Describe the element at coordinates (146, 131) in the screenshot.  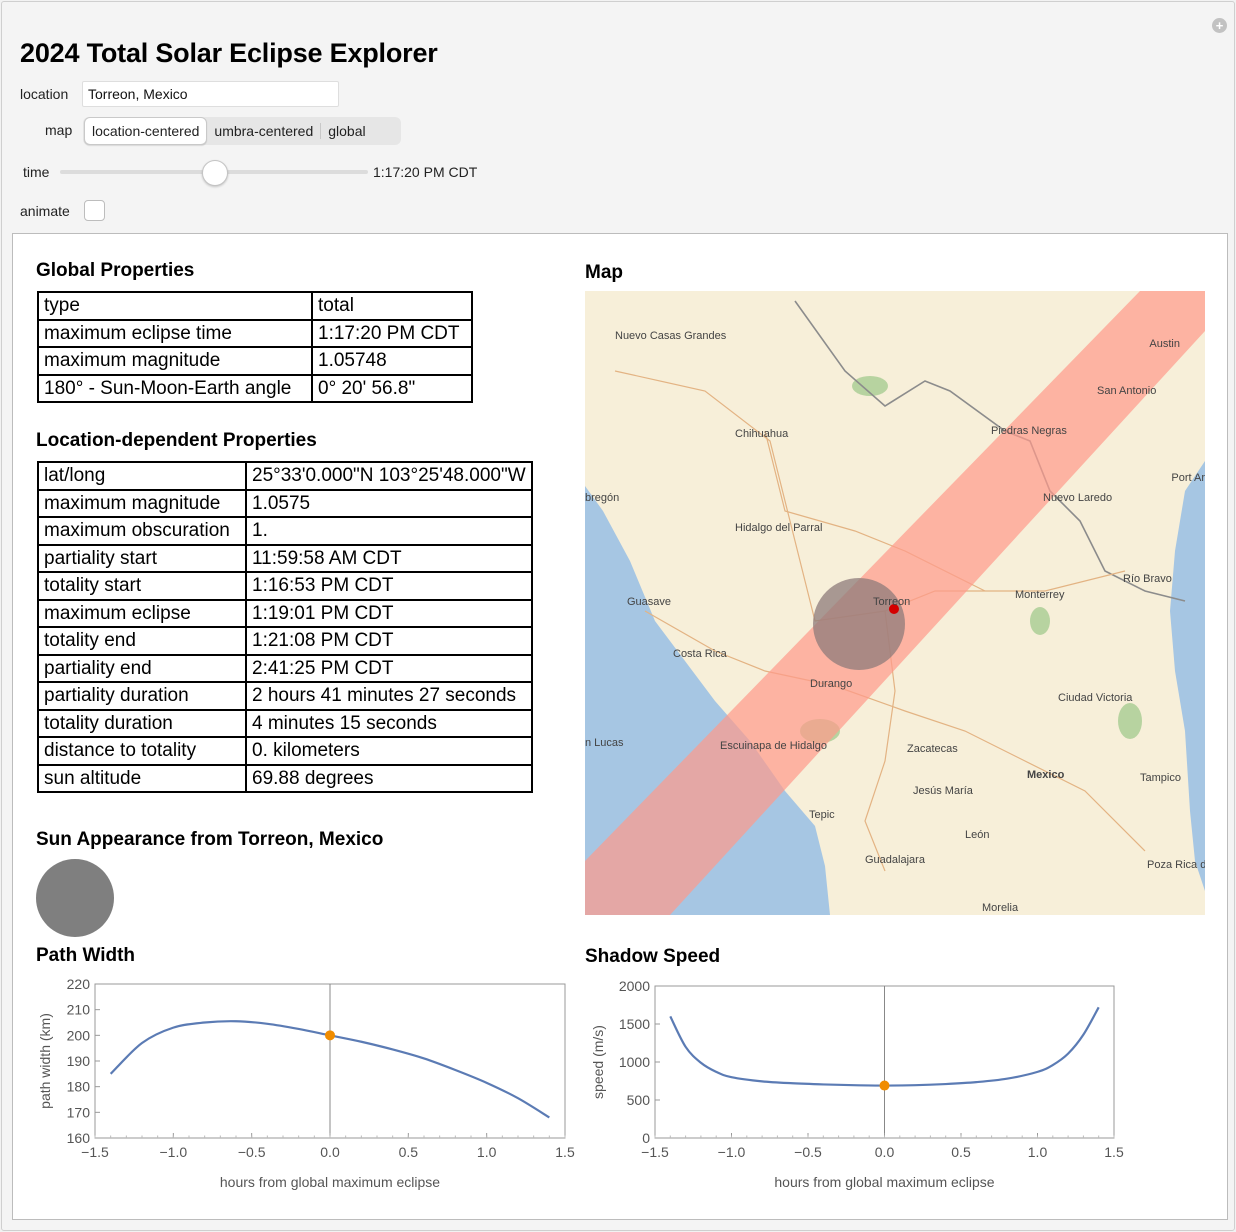
I see `map-option-location-centered: location-centered` at that location.